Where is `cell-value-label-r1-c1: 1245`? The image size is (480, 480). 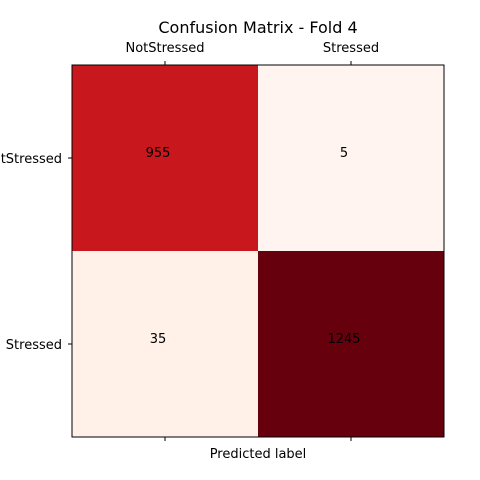
cell-value-label-r1-c1: 1245 is located at coordinates (343, 339).